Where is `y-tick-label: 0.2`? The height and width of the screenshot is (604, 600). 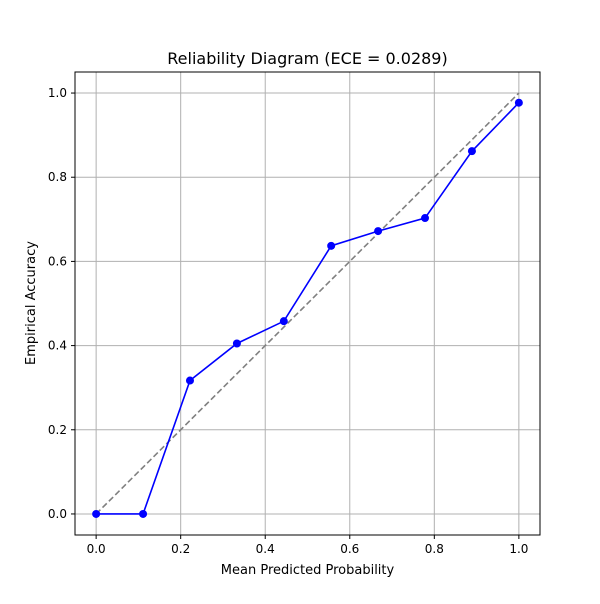 y-tick-label: 0.2 is located at coordinates (57, 430).